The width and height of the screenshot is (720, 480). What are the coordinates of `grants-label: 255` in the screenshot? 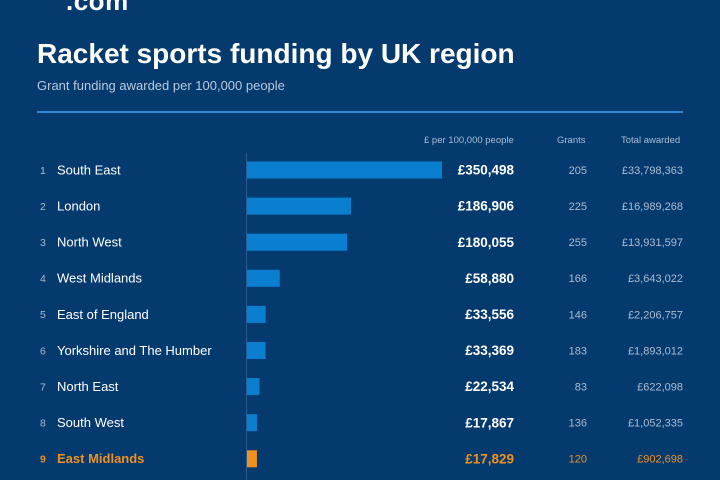 It's located at (578, 243).